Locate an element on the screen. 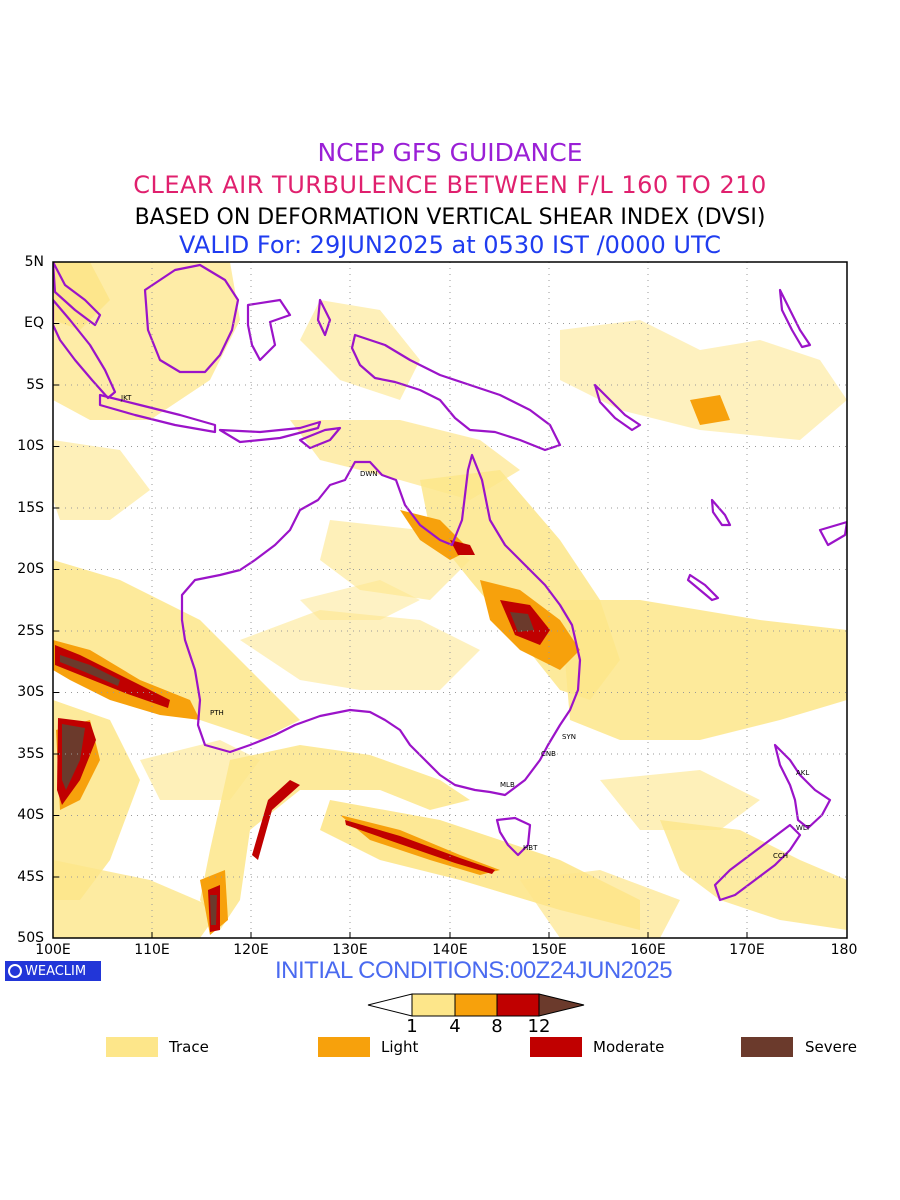  legend-label-moderate: Moderate is located at coordinates (629, 1047).